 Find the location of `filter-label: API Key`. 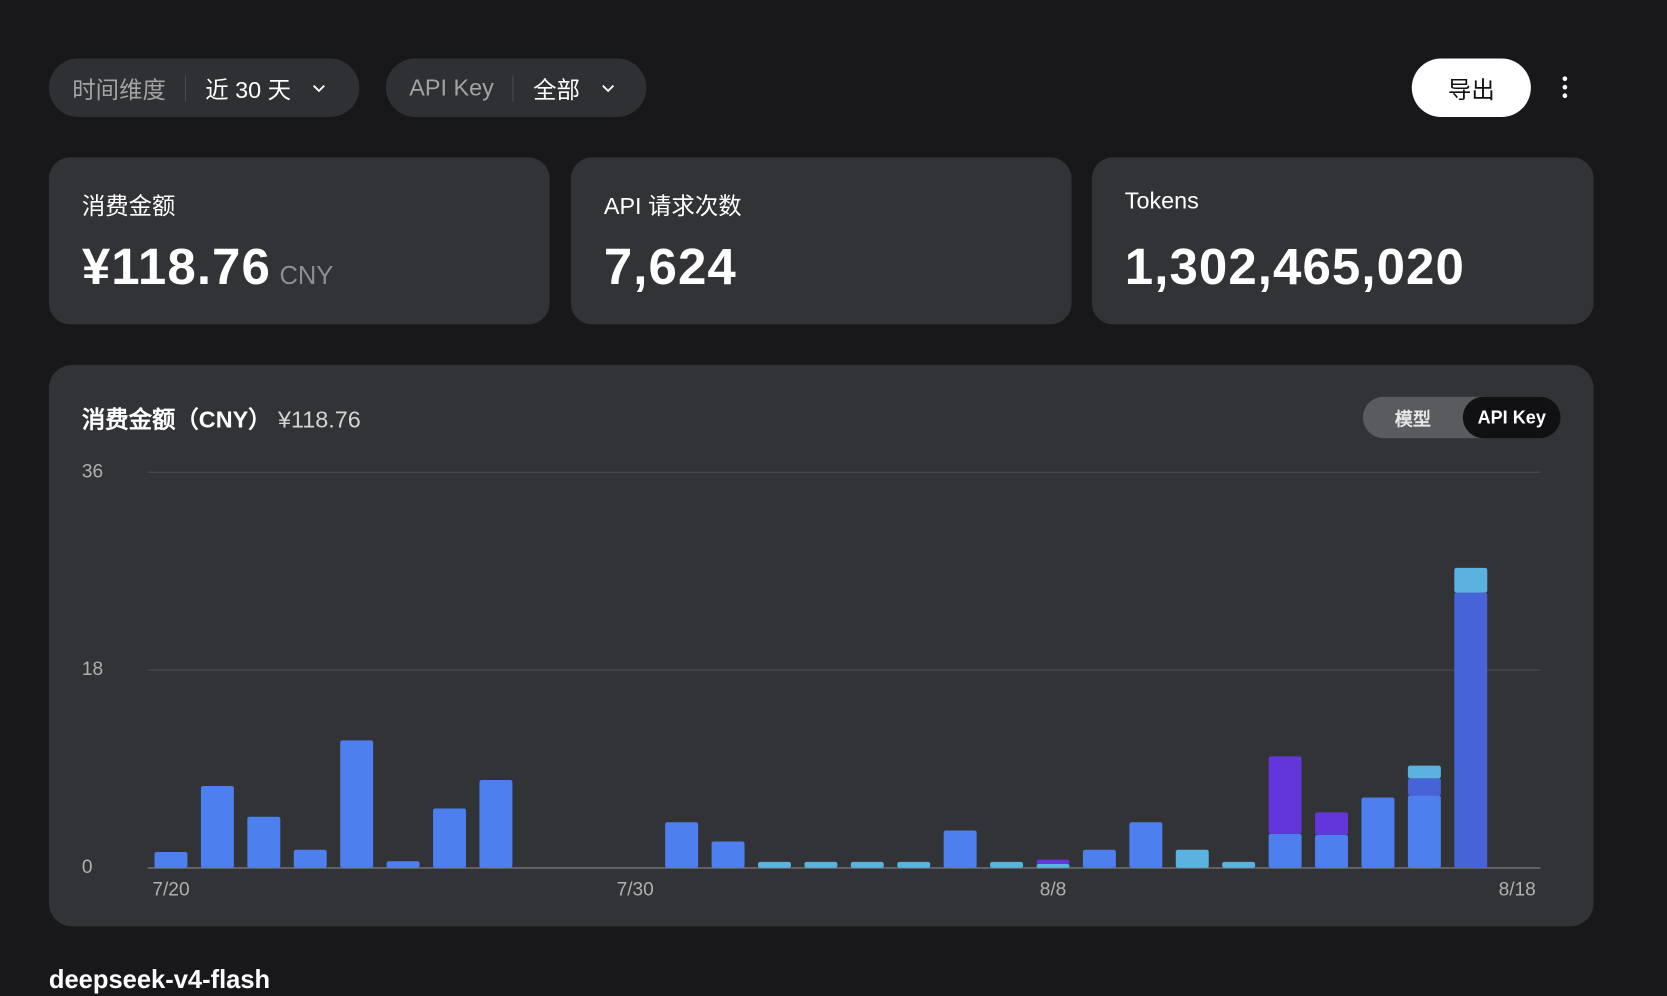

filter-label: API Key is located at coordinates (451, 87).